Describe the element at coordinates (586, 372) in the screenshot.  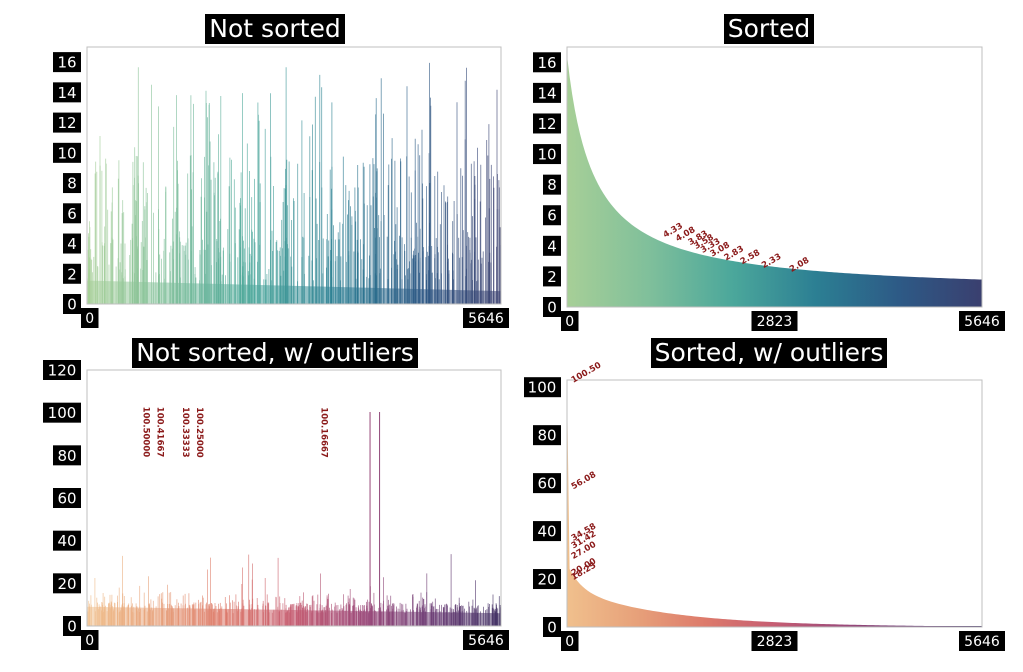
I see `value-annotation: 100.50` at that location.